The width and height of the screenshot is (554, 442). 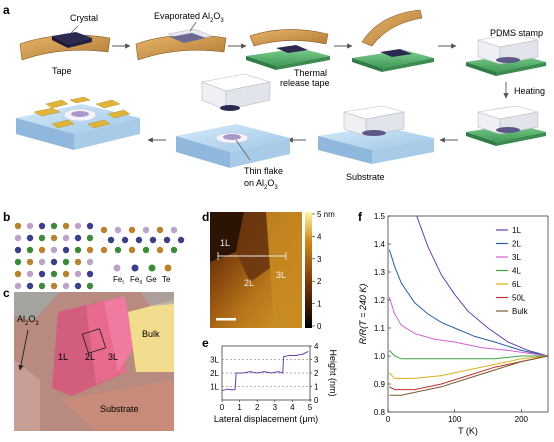 What do you see at coordinates (62, 71) in the screenshot?
I see `label-tape: Tape` at bounding box center [62, 71].